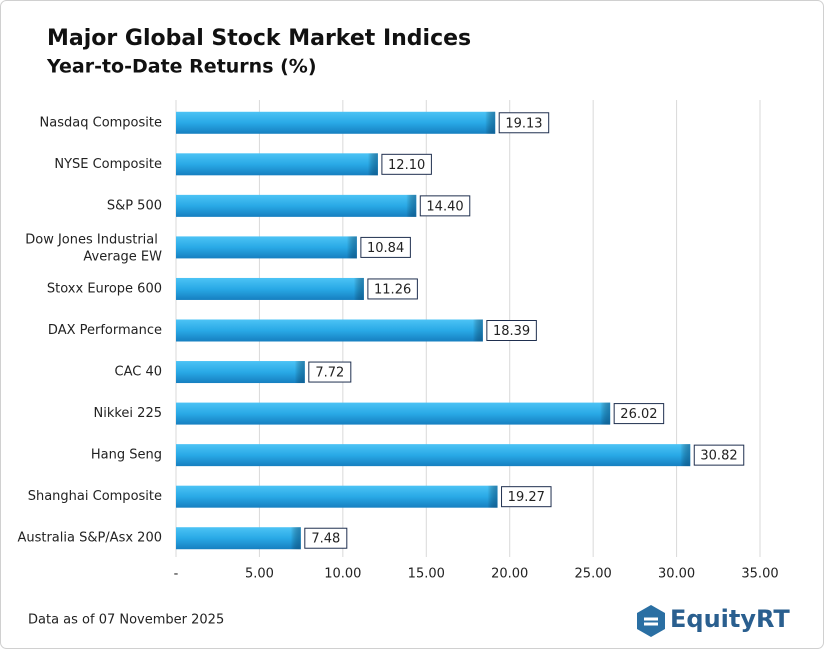 The height and width of the screenshot is (649, 824). What do you see at coordinates (139, 372) in the screenshot?
I see `y-tick-label: CAC 40` at bounding box center [139, 372].